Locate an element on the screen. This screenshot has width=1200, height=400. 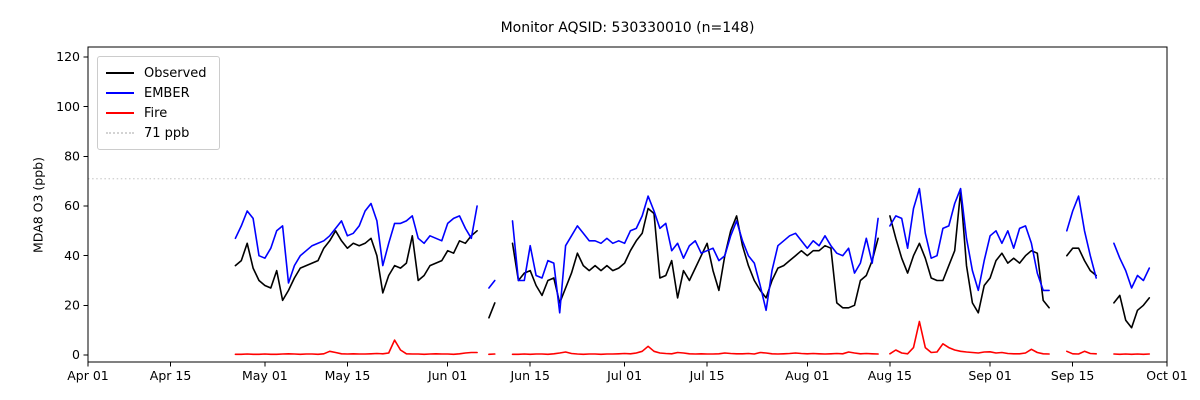
y-tick-label: 100 is located at coordinates (68, 106).